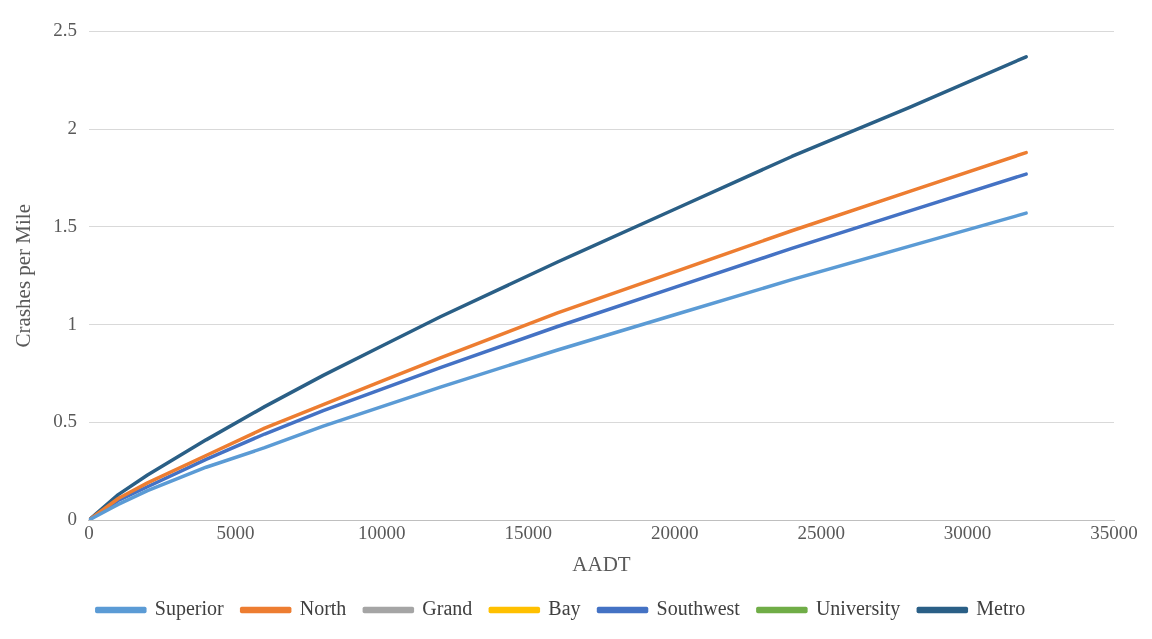 This screenshot has height=639, width=1152. I want to click on y-tick-label: 0, so click(72, 518).